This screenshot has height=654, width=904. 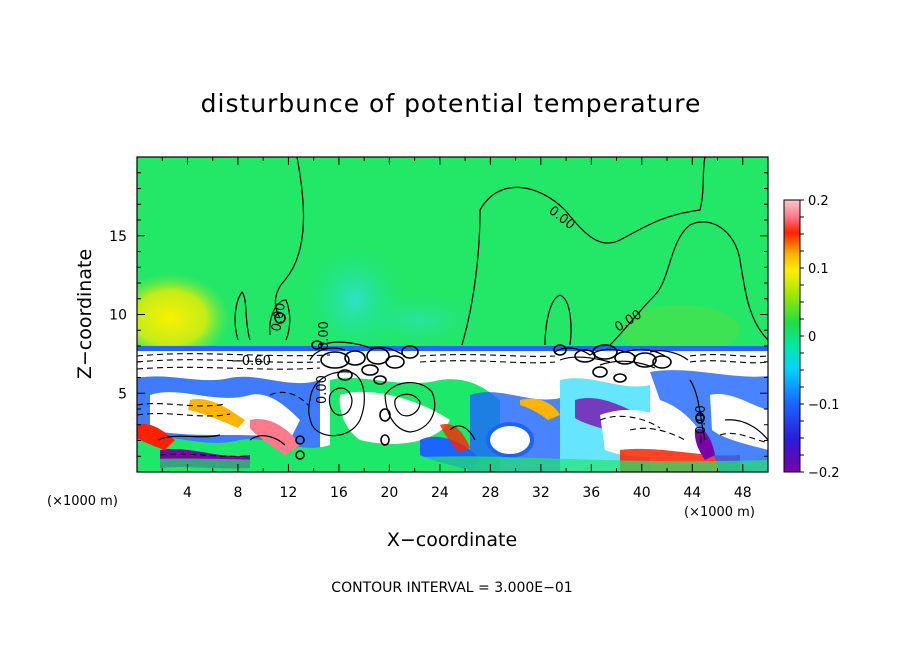 I want to click on x-tick-label: 48, so click(x=743, y=493).